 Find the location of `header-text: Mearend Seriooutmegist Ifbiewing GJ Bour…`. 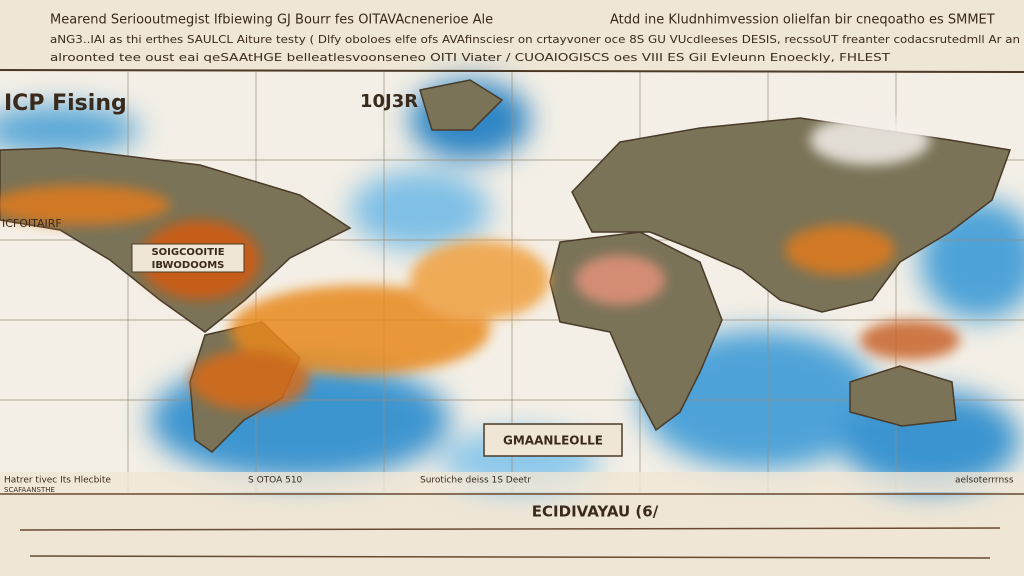

header-text: Mearend Seriooutmegist Ifbiewing GJ Bour… is located at coordinates (271, 20).